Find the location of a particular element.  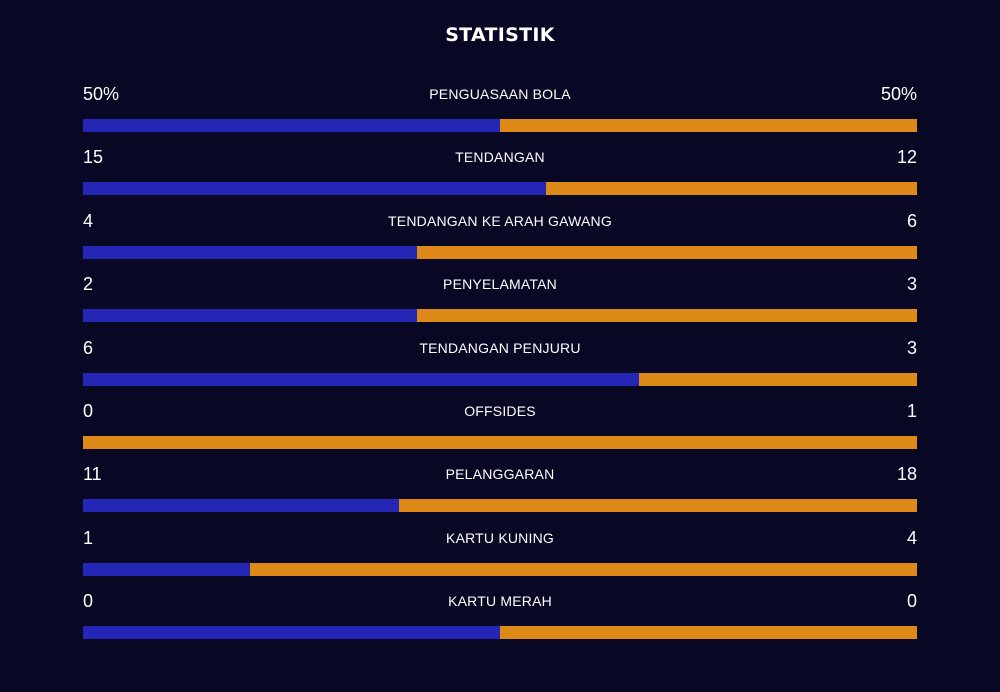

stat-left-value: 50% is located at coordinates (101, 94).